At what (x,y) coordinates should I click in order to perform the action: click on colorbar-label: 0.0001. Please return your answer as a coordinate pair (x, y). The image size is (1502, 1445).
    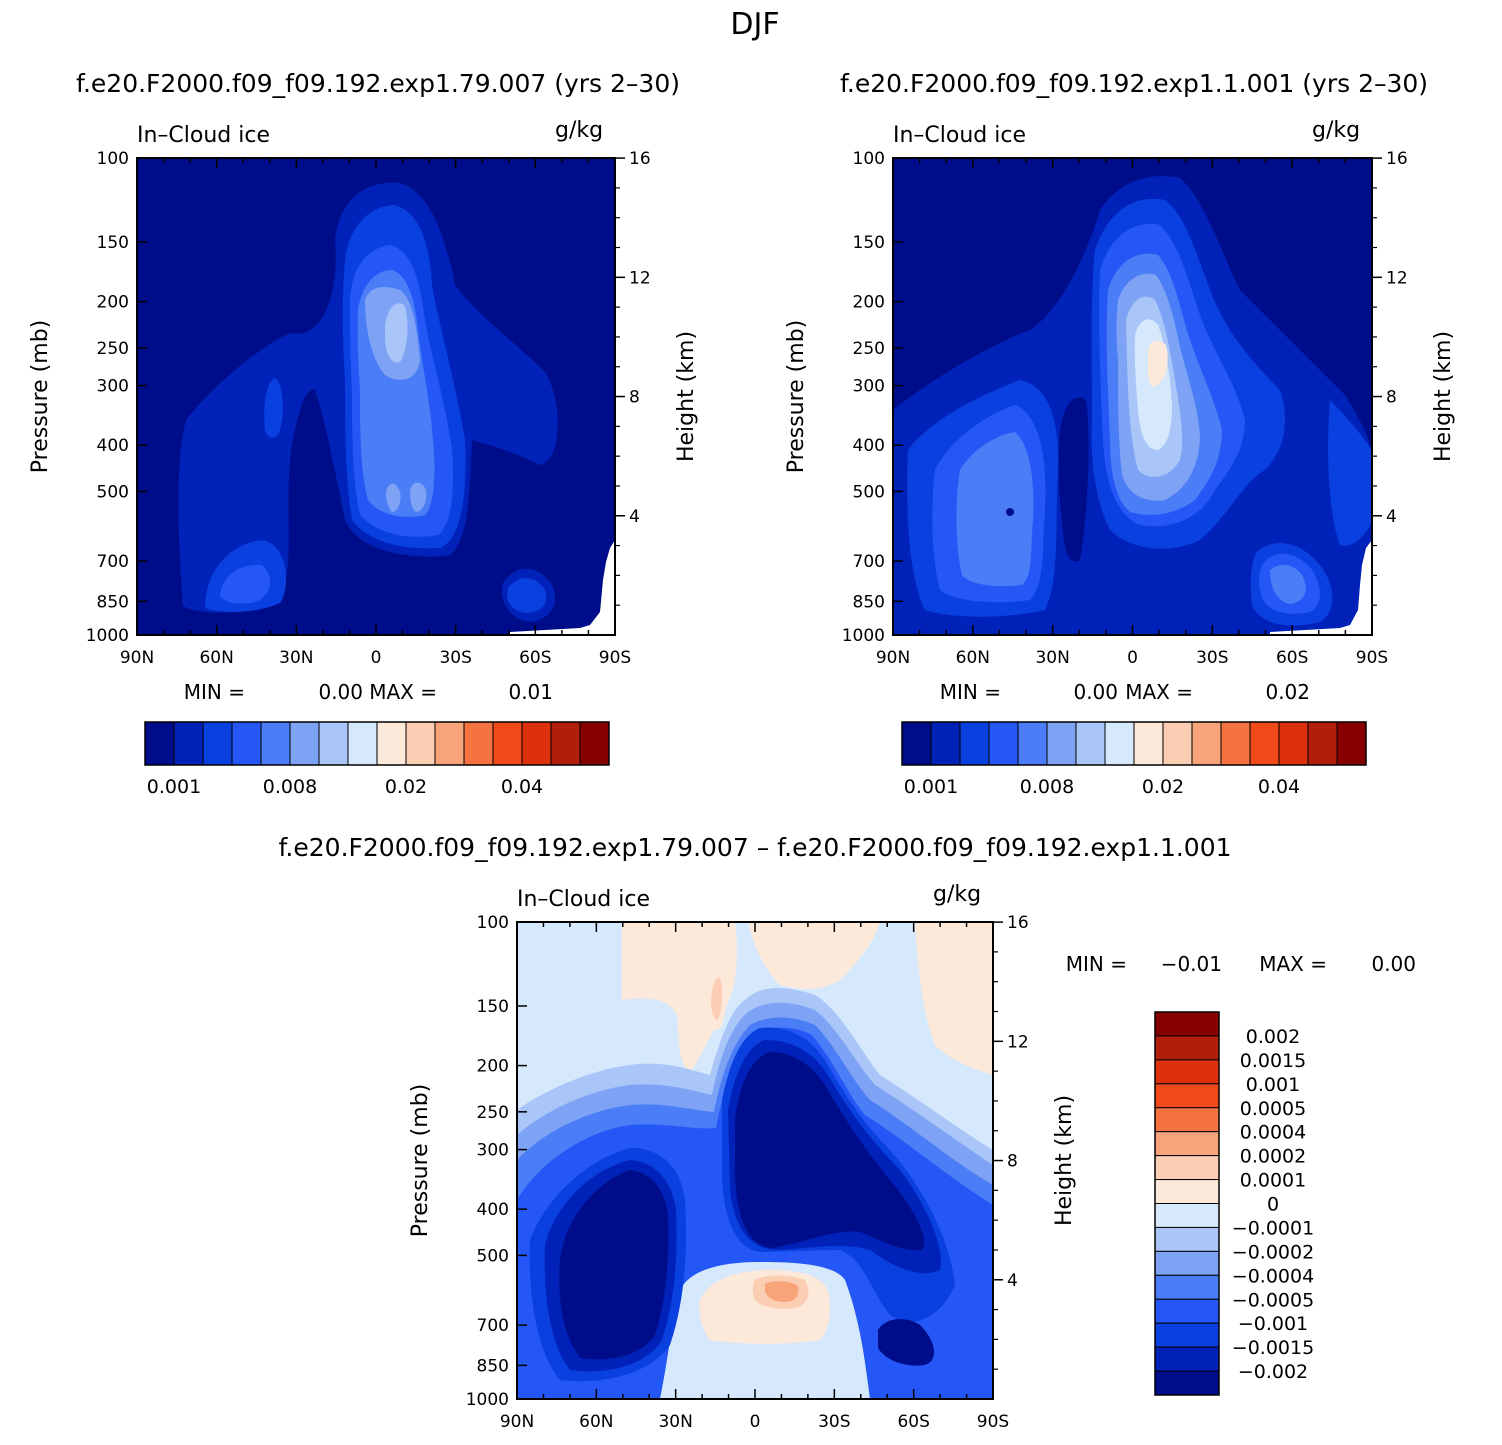
    Looking at the image, I should click on (1273, 1181).